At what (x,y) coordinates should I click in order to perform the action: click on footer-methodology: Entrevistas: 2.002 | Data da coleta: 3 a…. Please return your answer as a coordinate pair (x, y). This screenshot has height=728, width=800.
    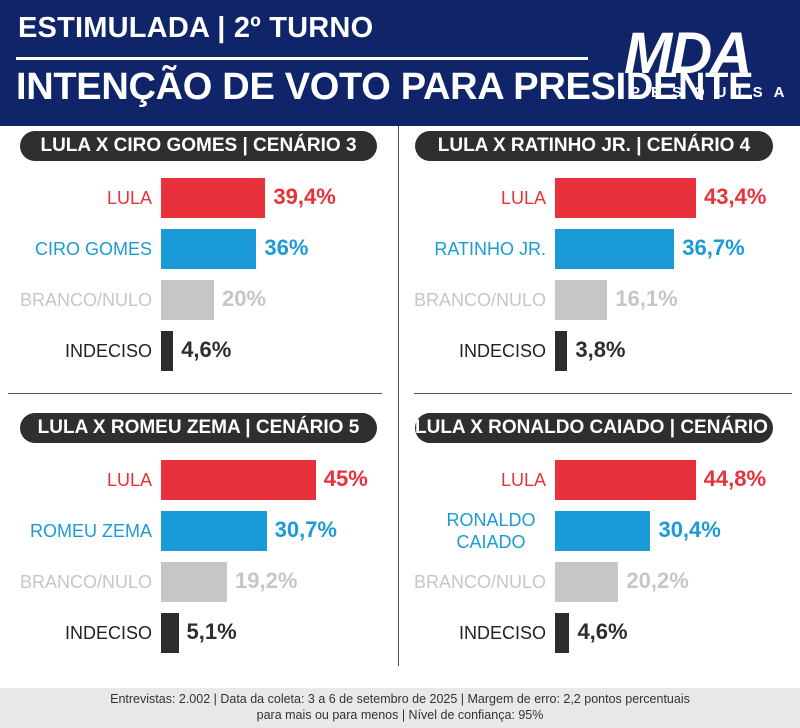
    Looking at the image, I should click on (400, 708).